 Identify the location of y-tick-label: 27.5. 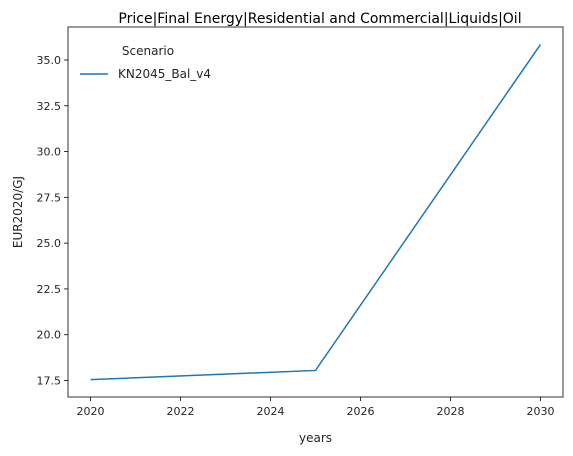
(49, 197).